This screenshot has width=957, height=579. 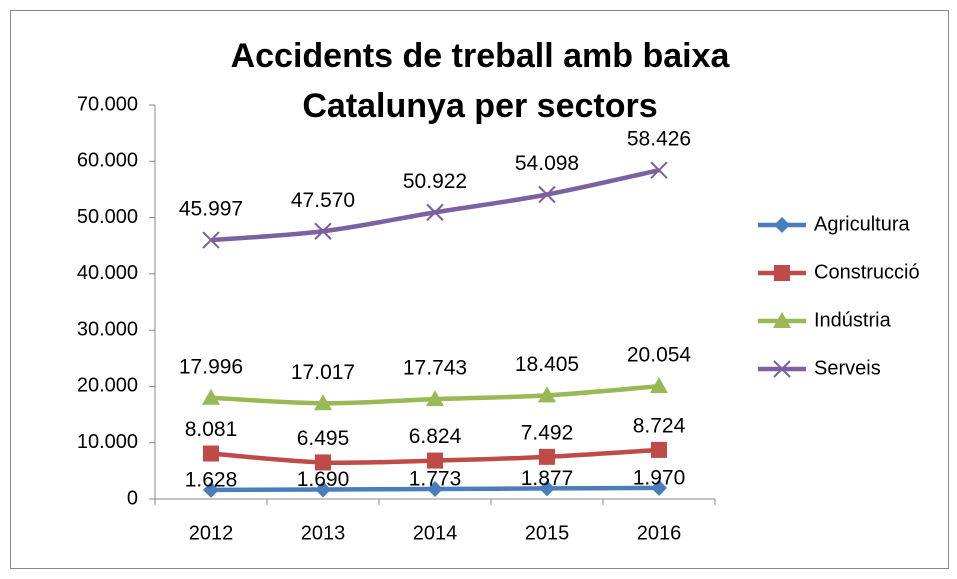 I want to click on data-label: 17.017, so click(x=323, y=372).